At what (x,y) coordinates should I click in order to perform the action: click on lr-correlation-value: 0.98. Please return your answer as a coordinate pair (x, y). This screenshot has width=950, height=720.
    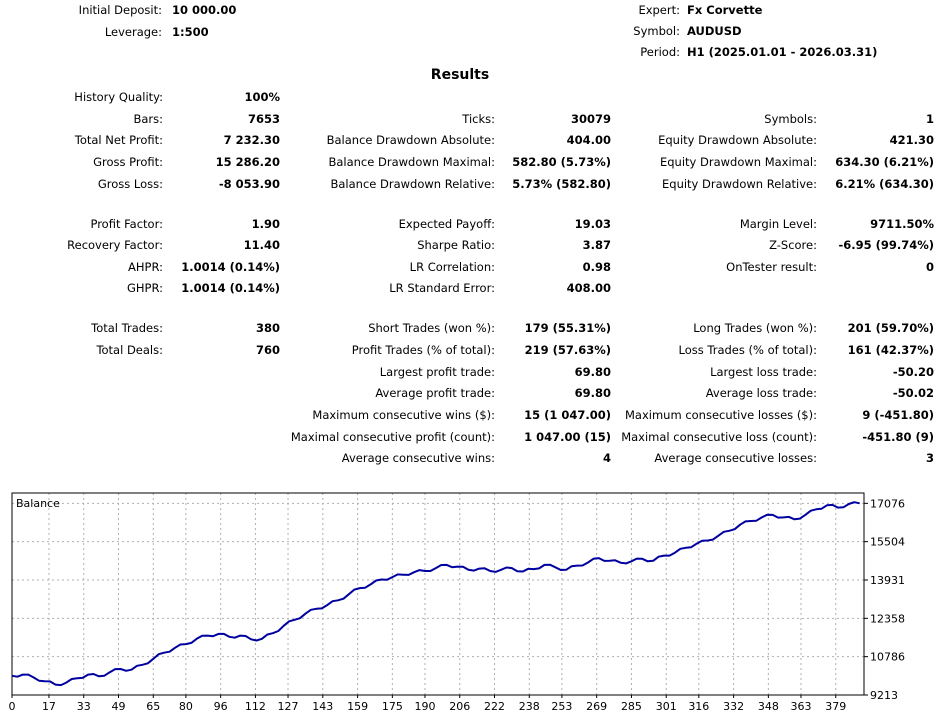
    Looking at the image, I should click on (596, 267).